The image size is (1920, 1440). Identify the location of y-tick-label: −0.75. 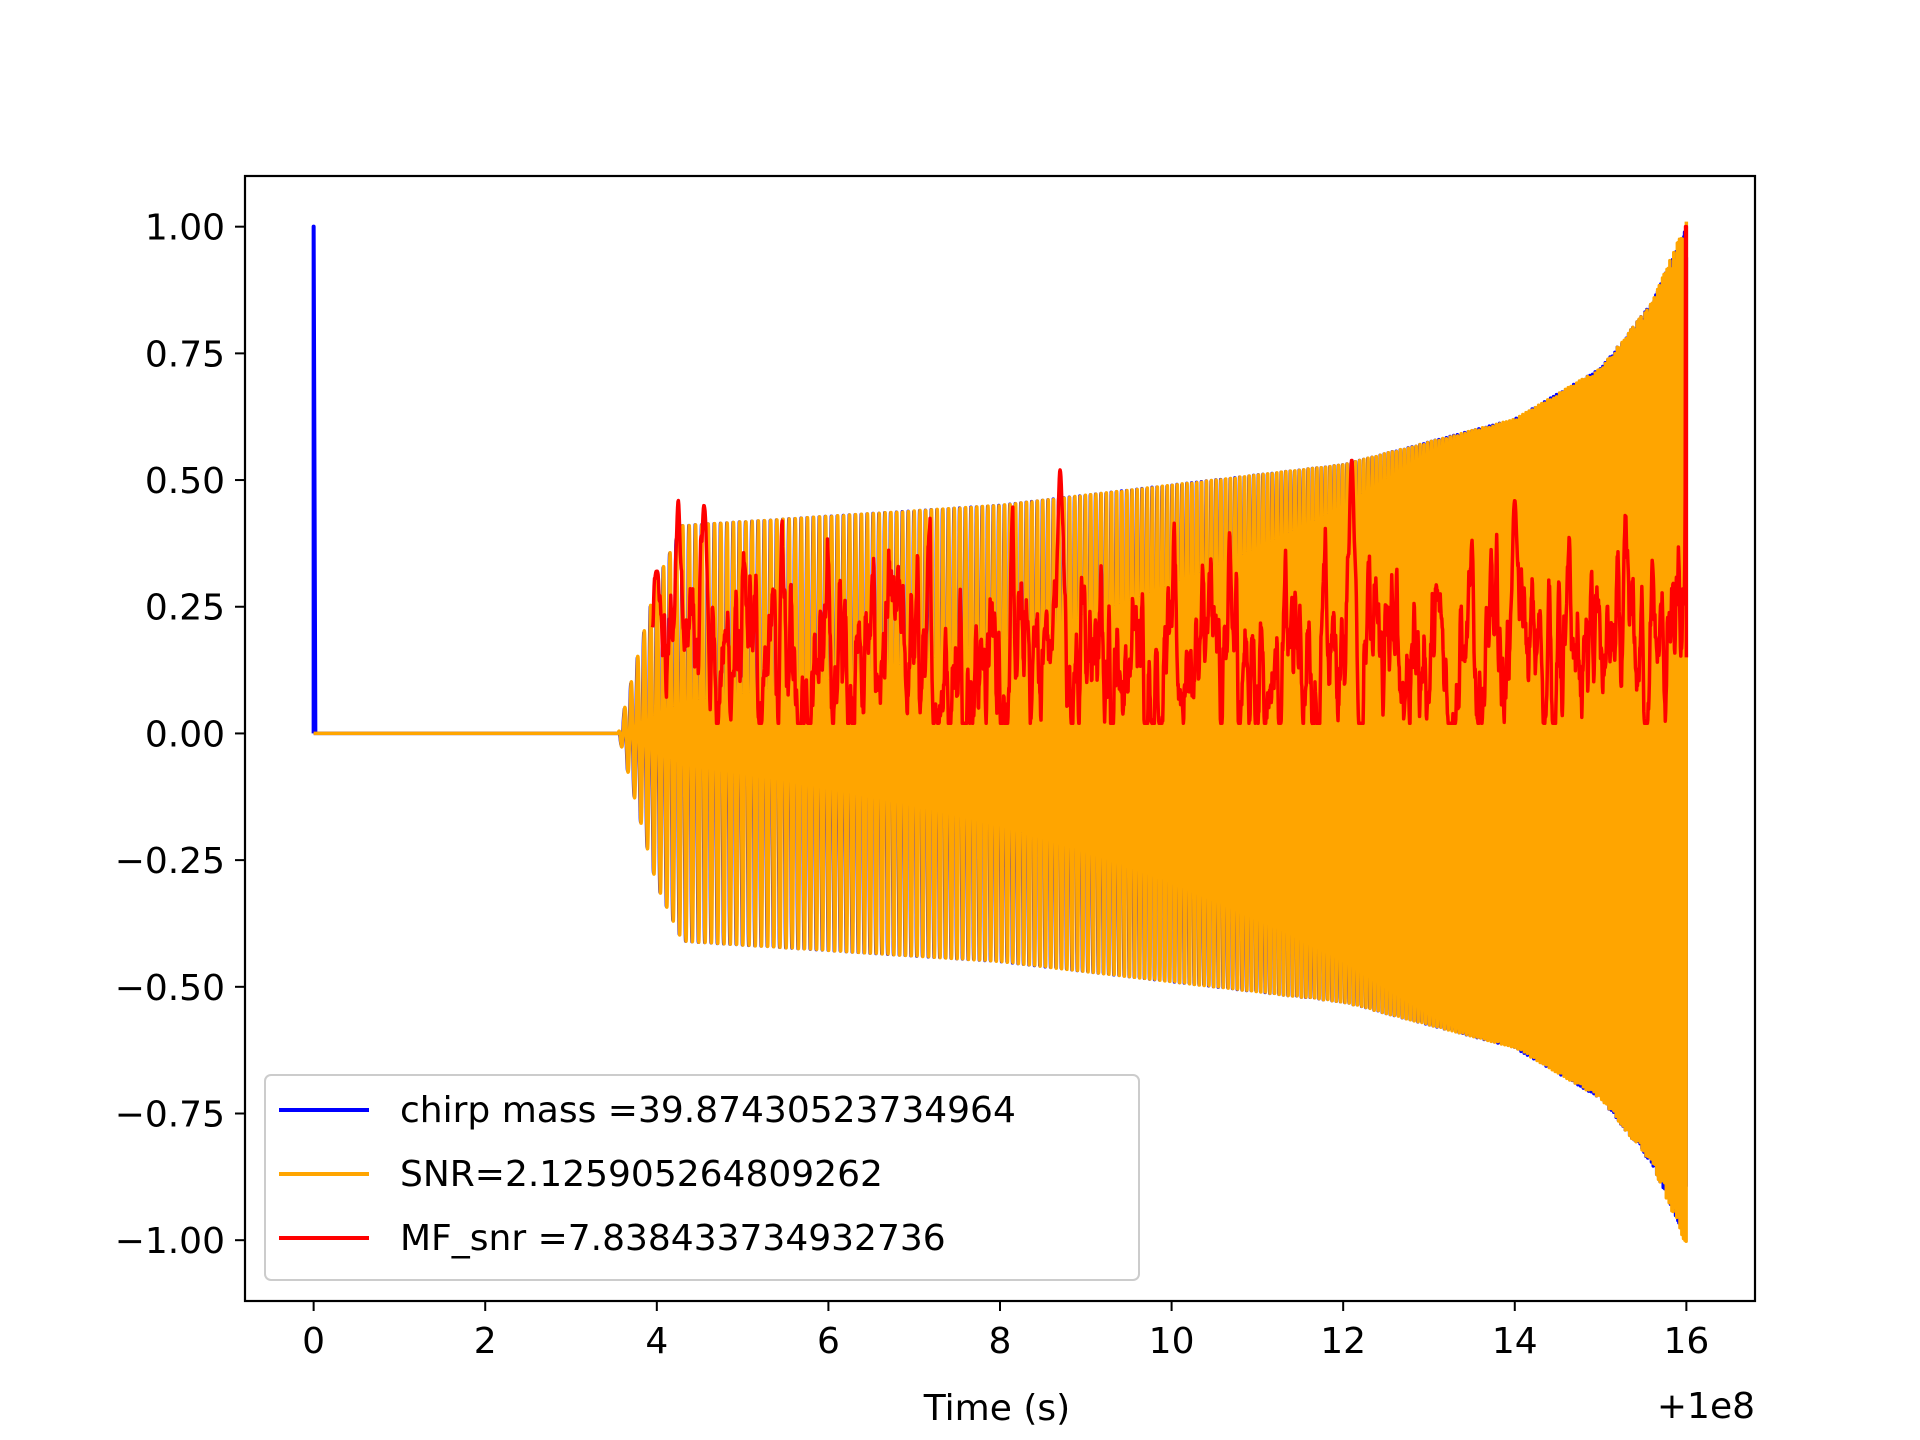
(170, 1115).